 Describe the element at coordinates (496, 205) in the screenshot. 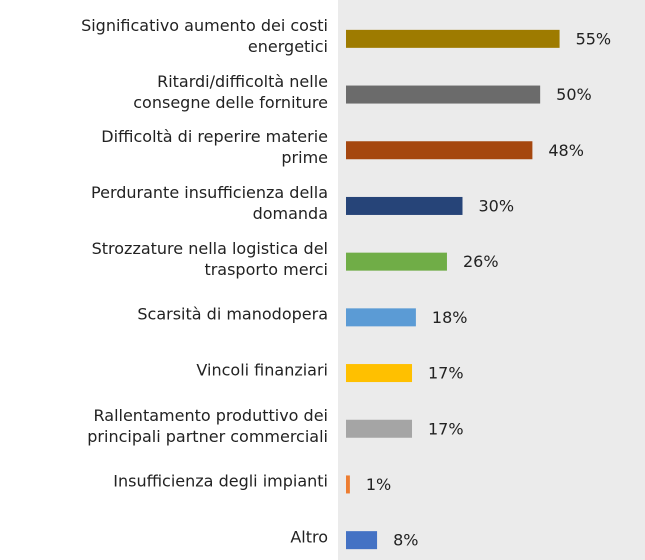

I see `value-label: 30%` at that location.